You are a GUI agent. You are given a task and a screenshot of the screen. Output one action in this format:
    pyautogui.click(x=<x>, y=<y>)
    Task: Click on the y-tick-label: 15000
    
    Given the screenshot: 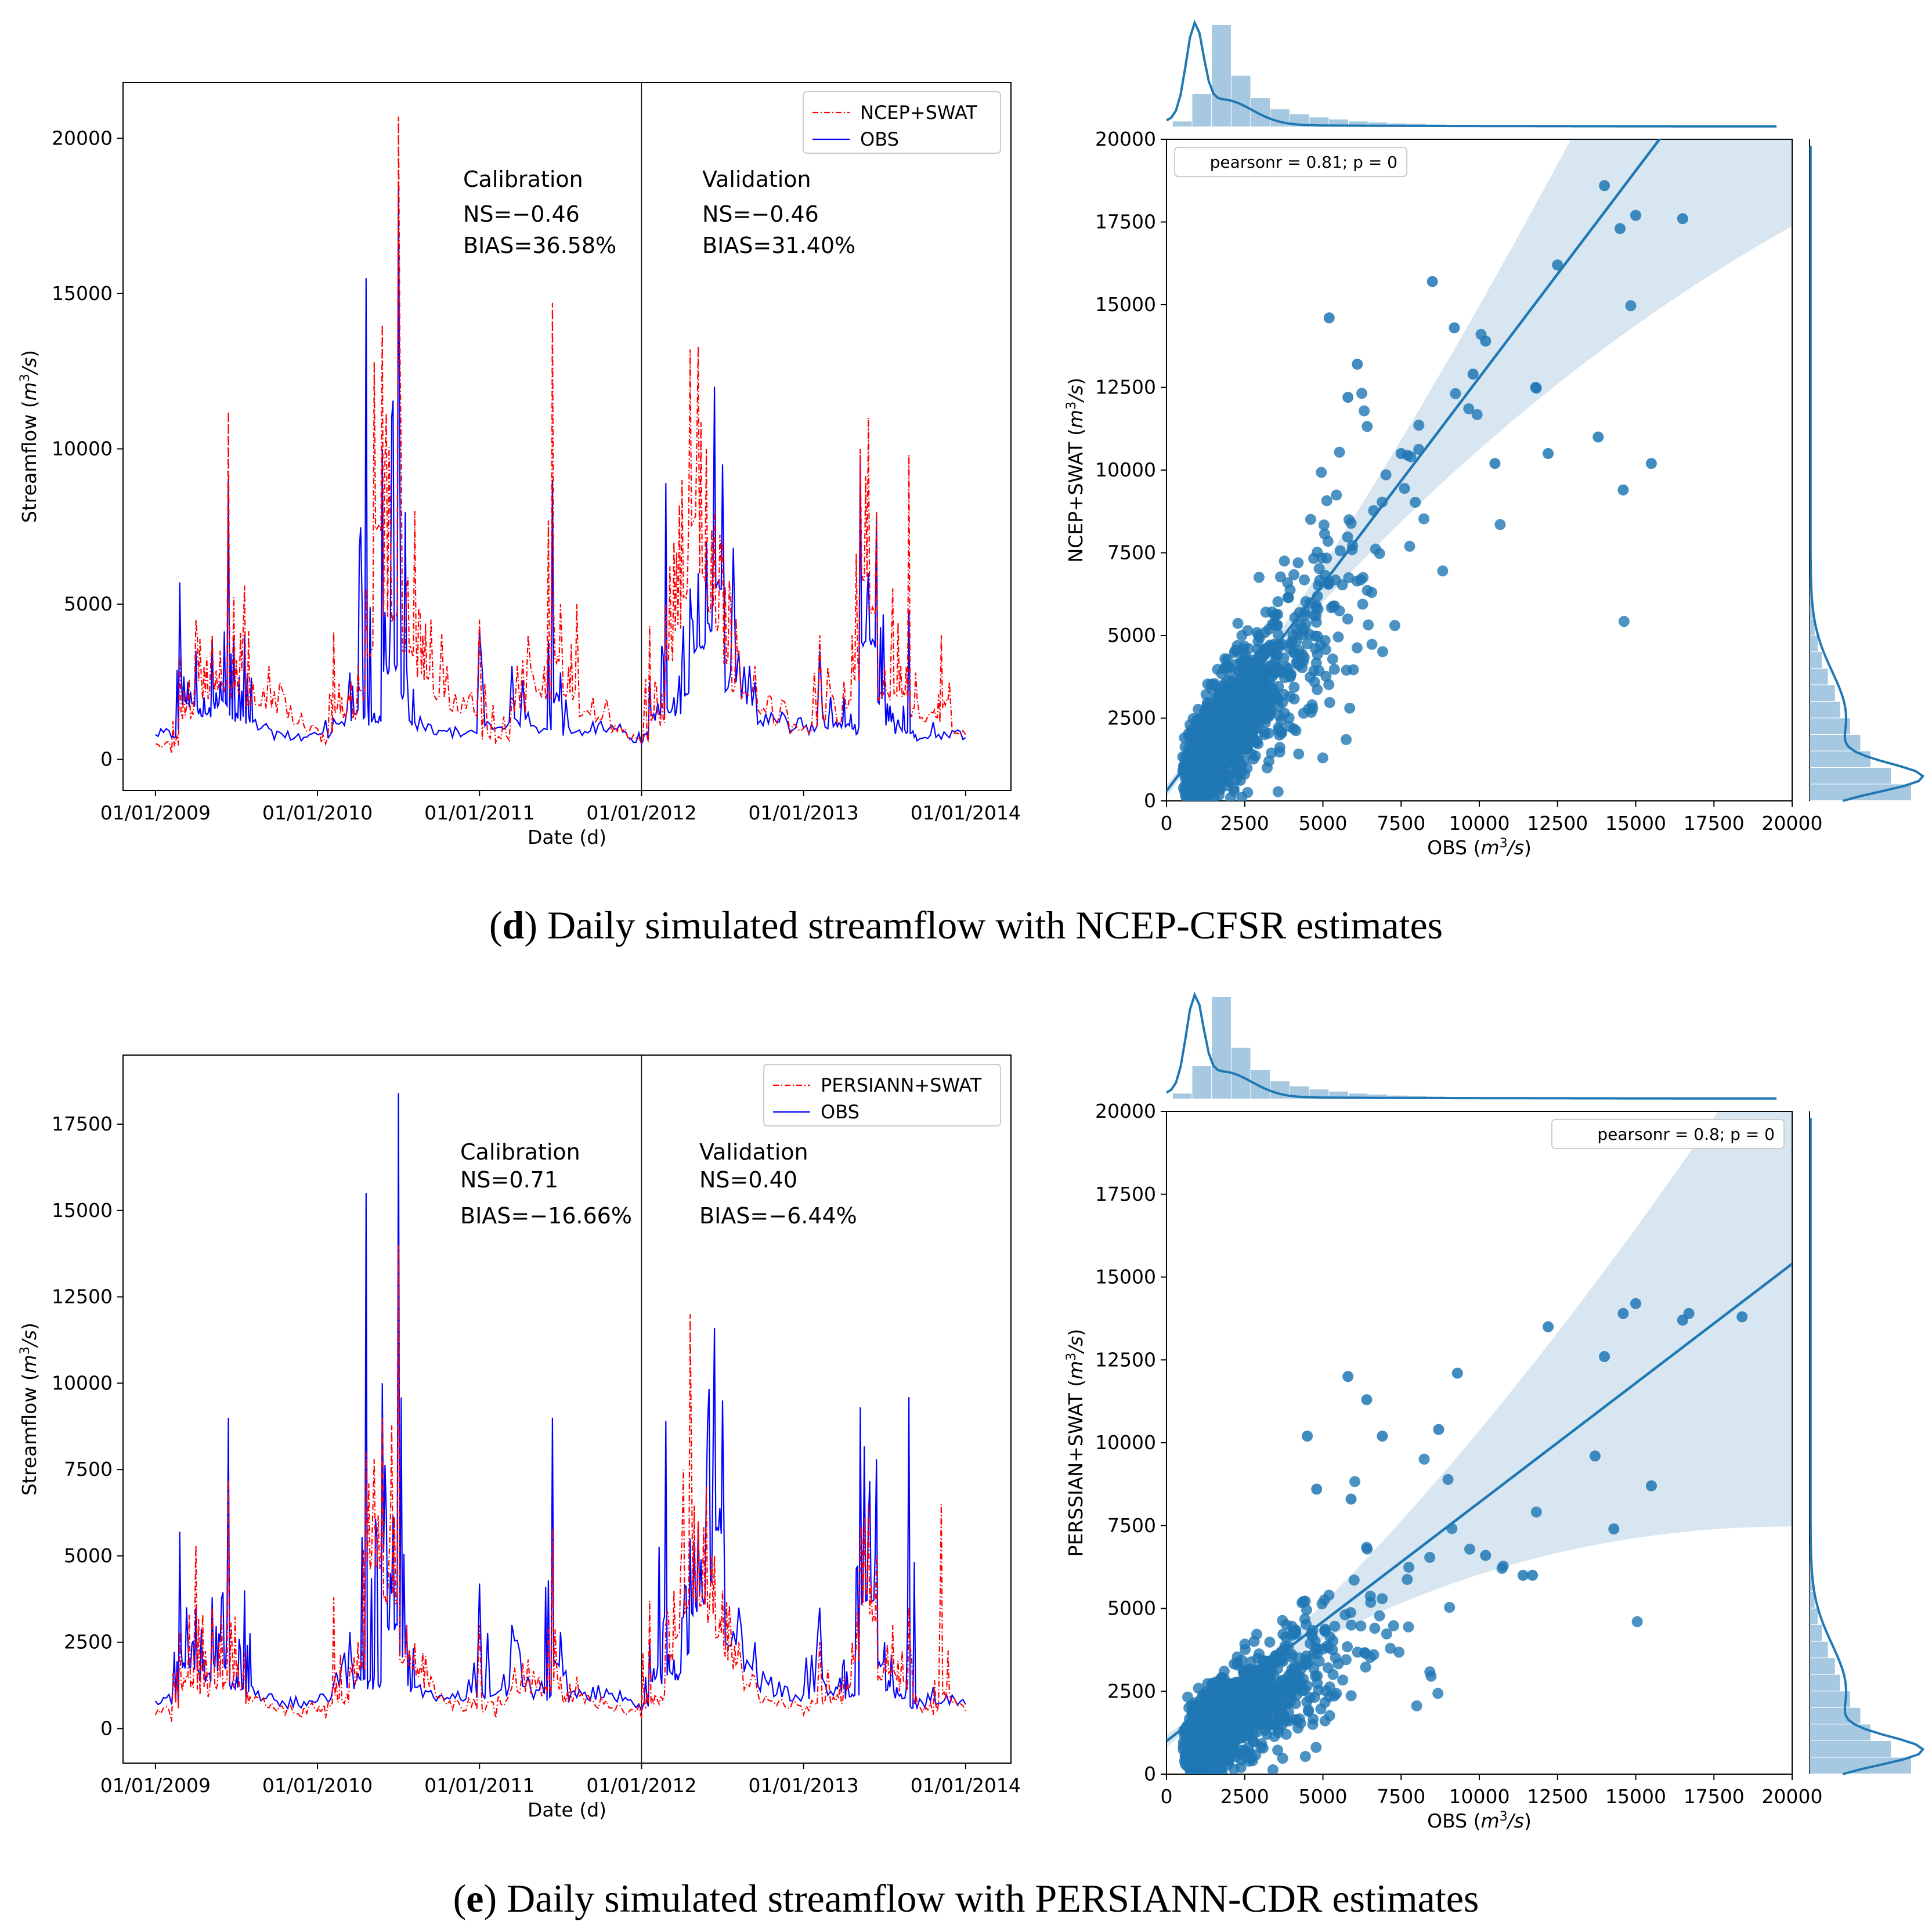 What is the action you would take?
    pyautogui.click(x=1125, y=1277)
    